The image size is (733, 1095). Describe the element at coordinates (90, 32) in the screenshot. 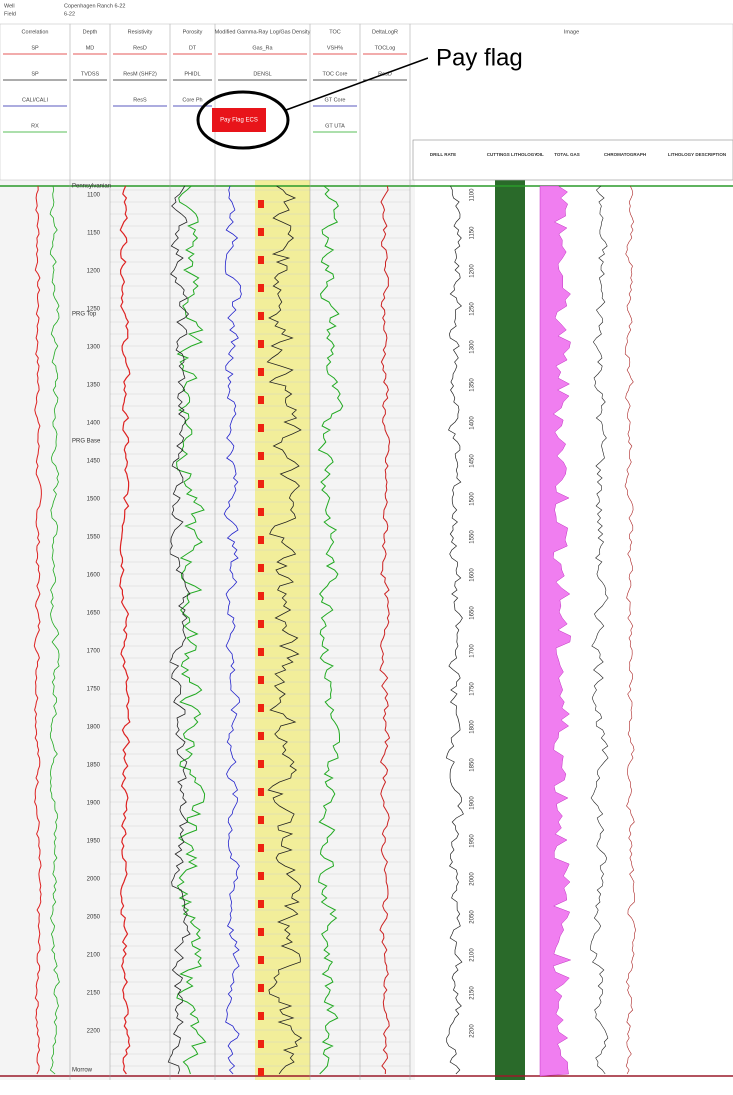

I see `track-title: Depth` at that location.